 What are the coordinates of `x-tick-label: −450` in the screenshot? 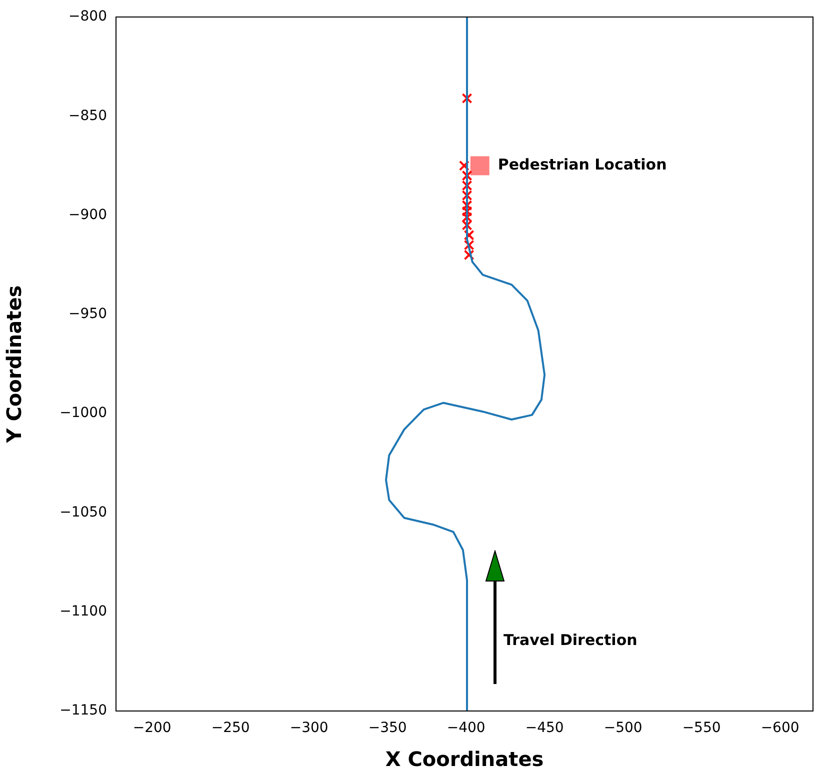 It's located at (544, 728).